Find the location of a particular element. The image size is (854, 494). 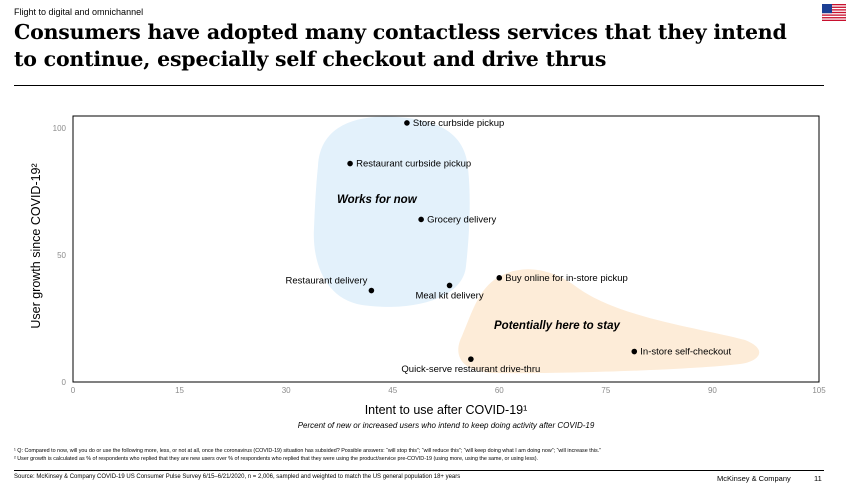

data-label: Quick-serve restaurant drive-thru is located at coordinates (470, 369).